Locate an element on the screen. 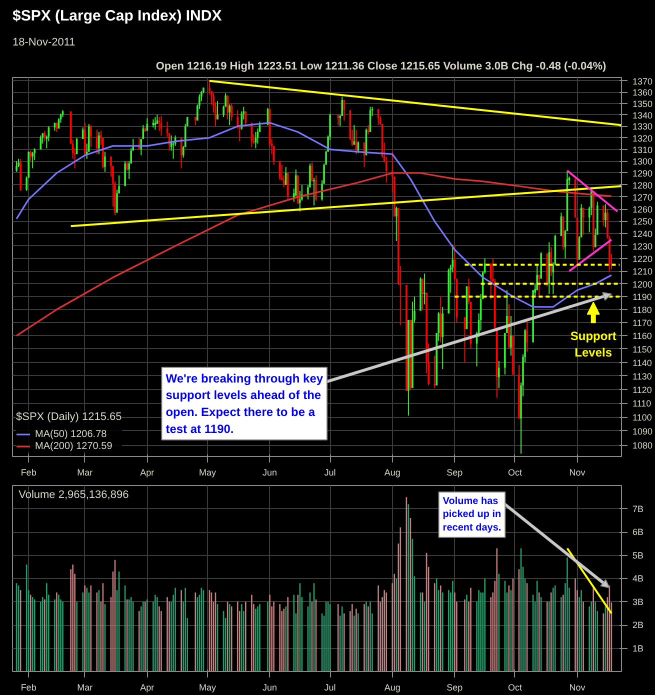 The height and width of the screenshot is (700, 660). y-tick-label: 1310 is located at coordinates (642, 149).